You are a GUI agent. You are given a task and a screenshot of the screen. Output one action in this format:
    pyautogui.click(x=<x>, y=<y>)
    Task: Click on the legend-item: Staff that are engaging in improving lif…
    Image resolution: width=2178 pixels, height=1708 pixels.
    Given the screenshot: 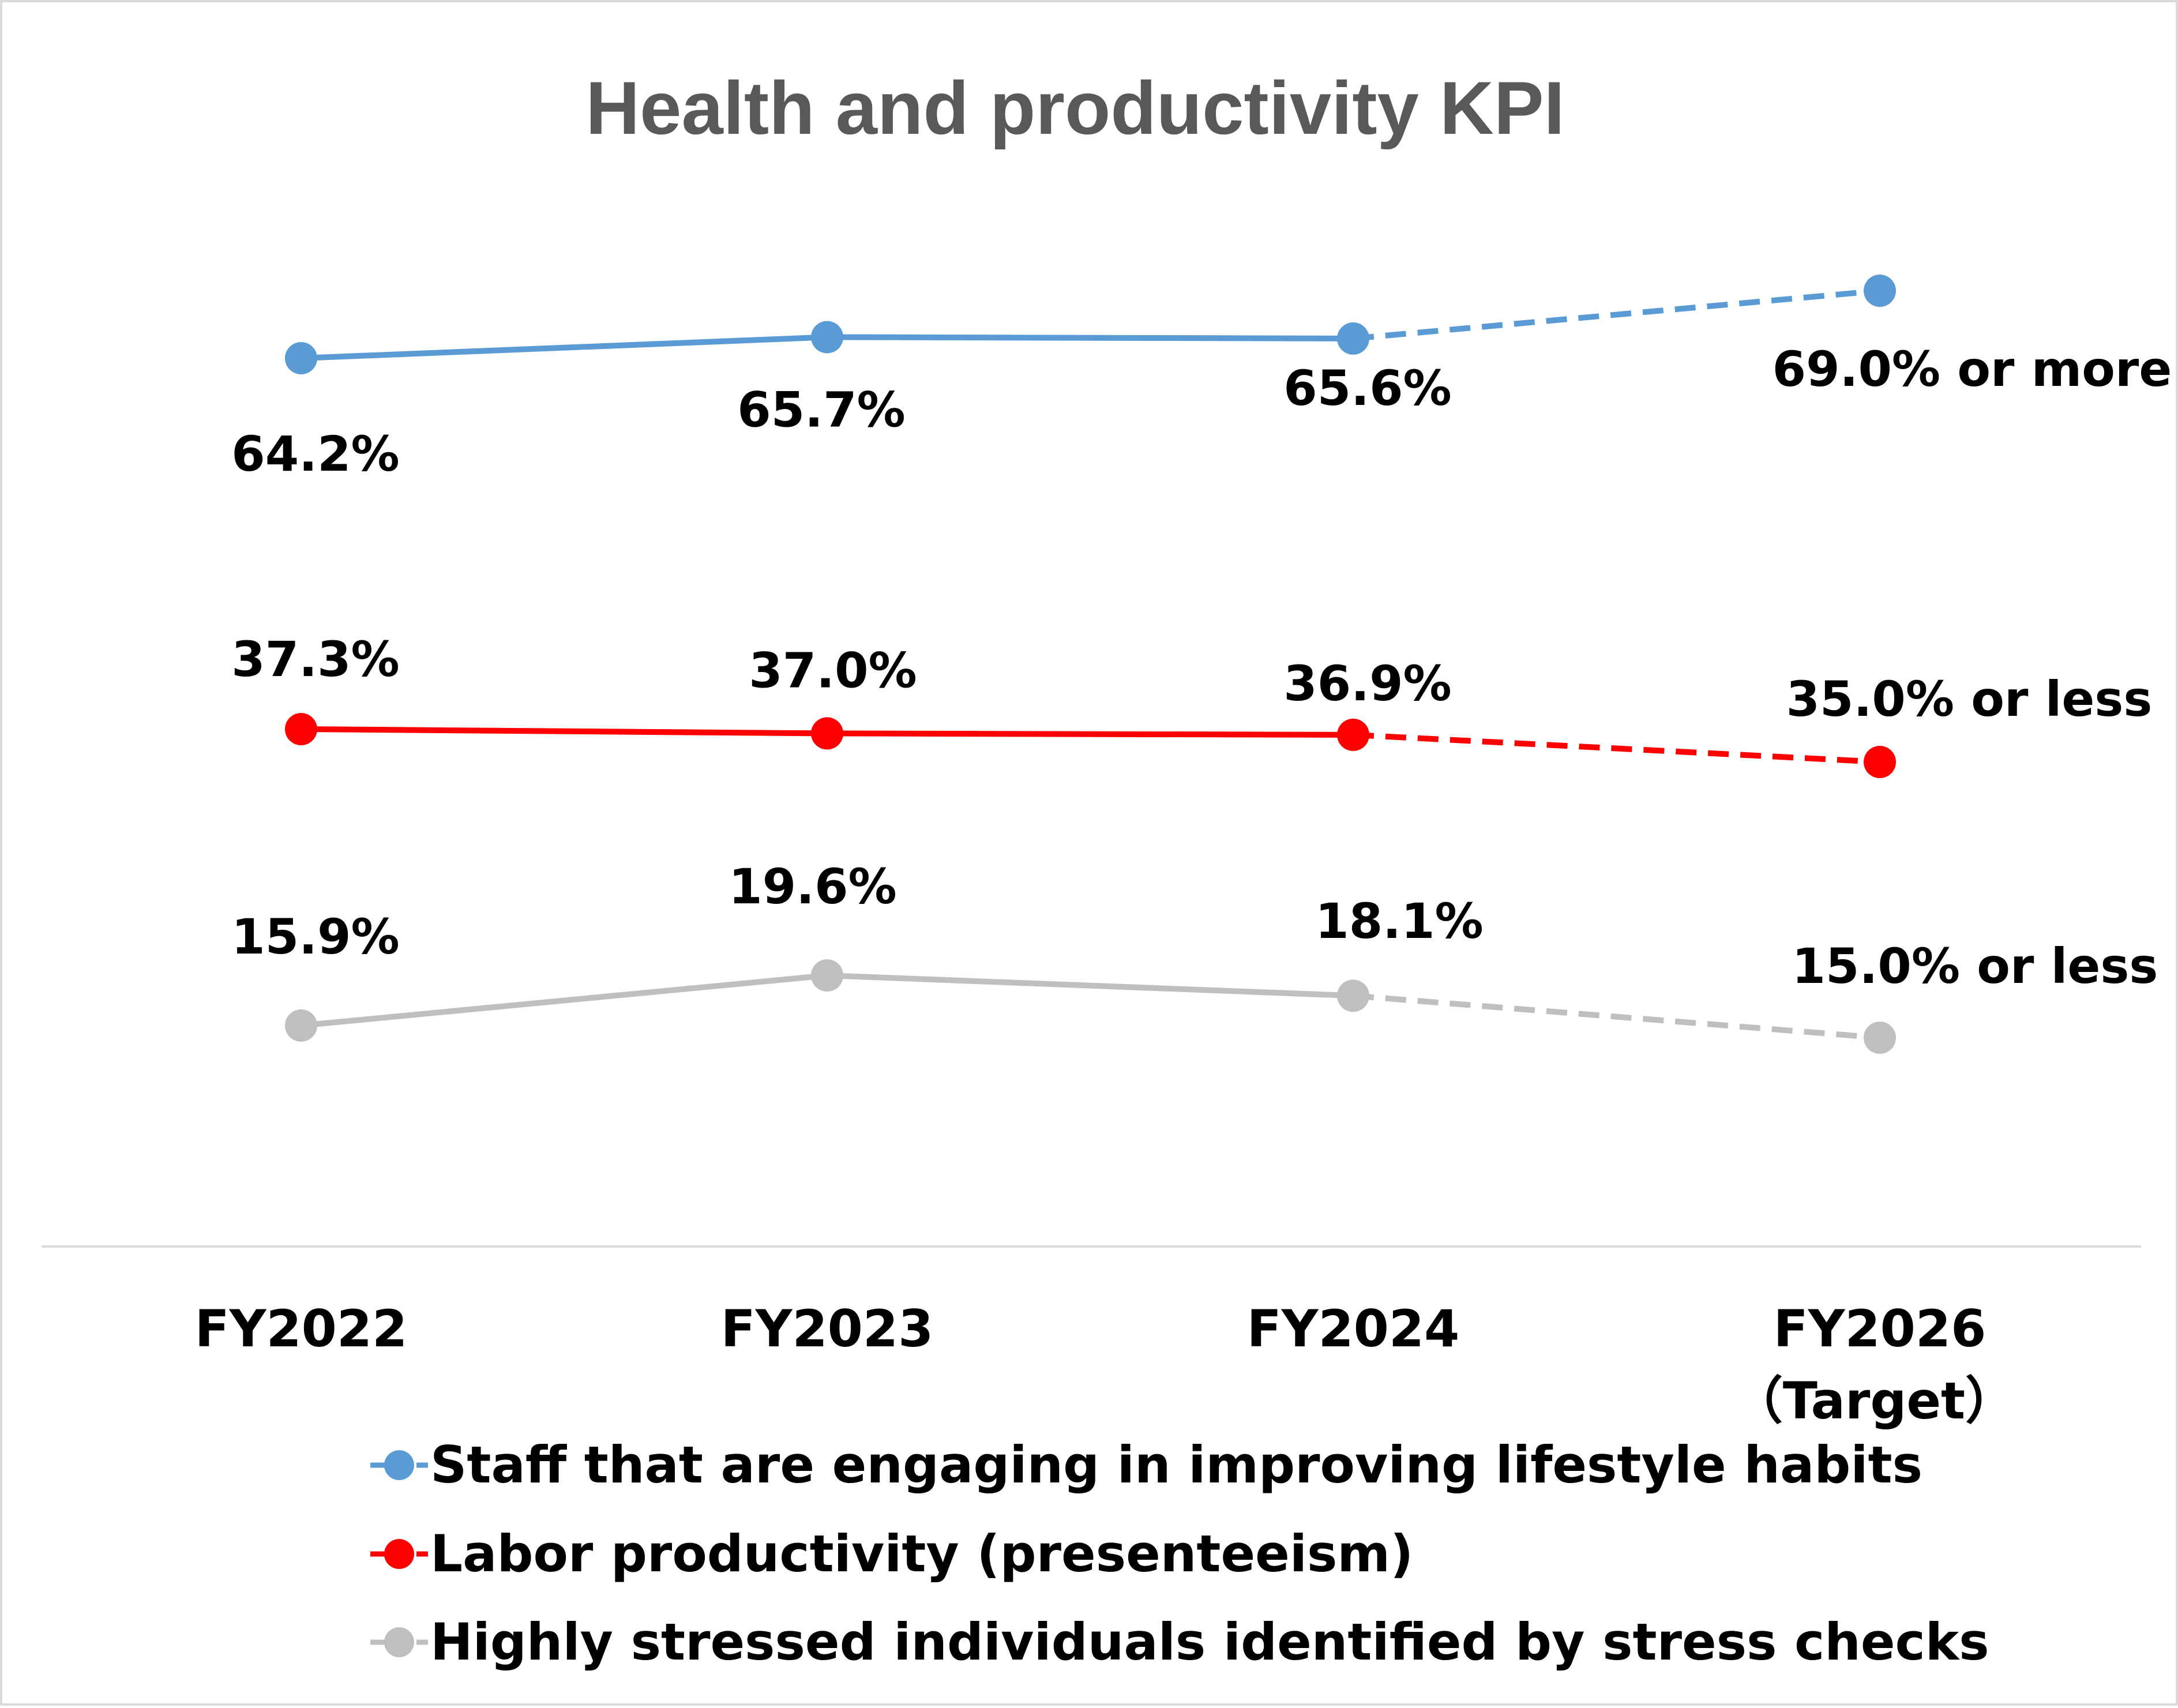 What is the action you would take?
    pyautogui.click(x=1146, y=1465)
    